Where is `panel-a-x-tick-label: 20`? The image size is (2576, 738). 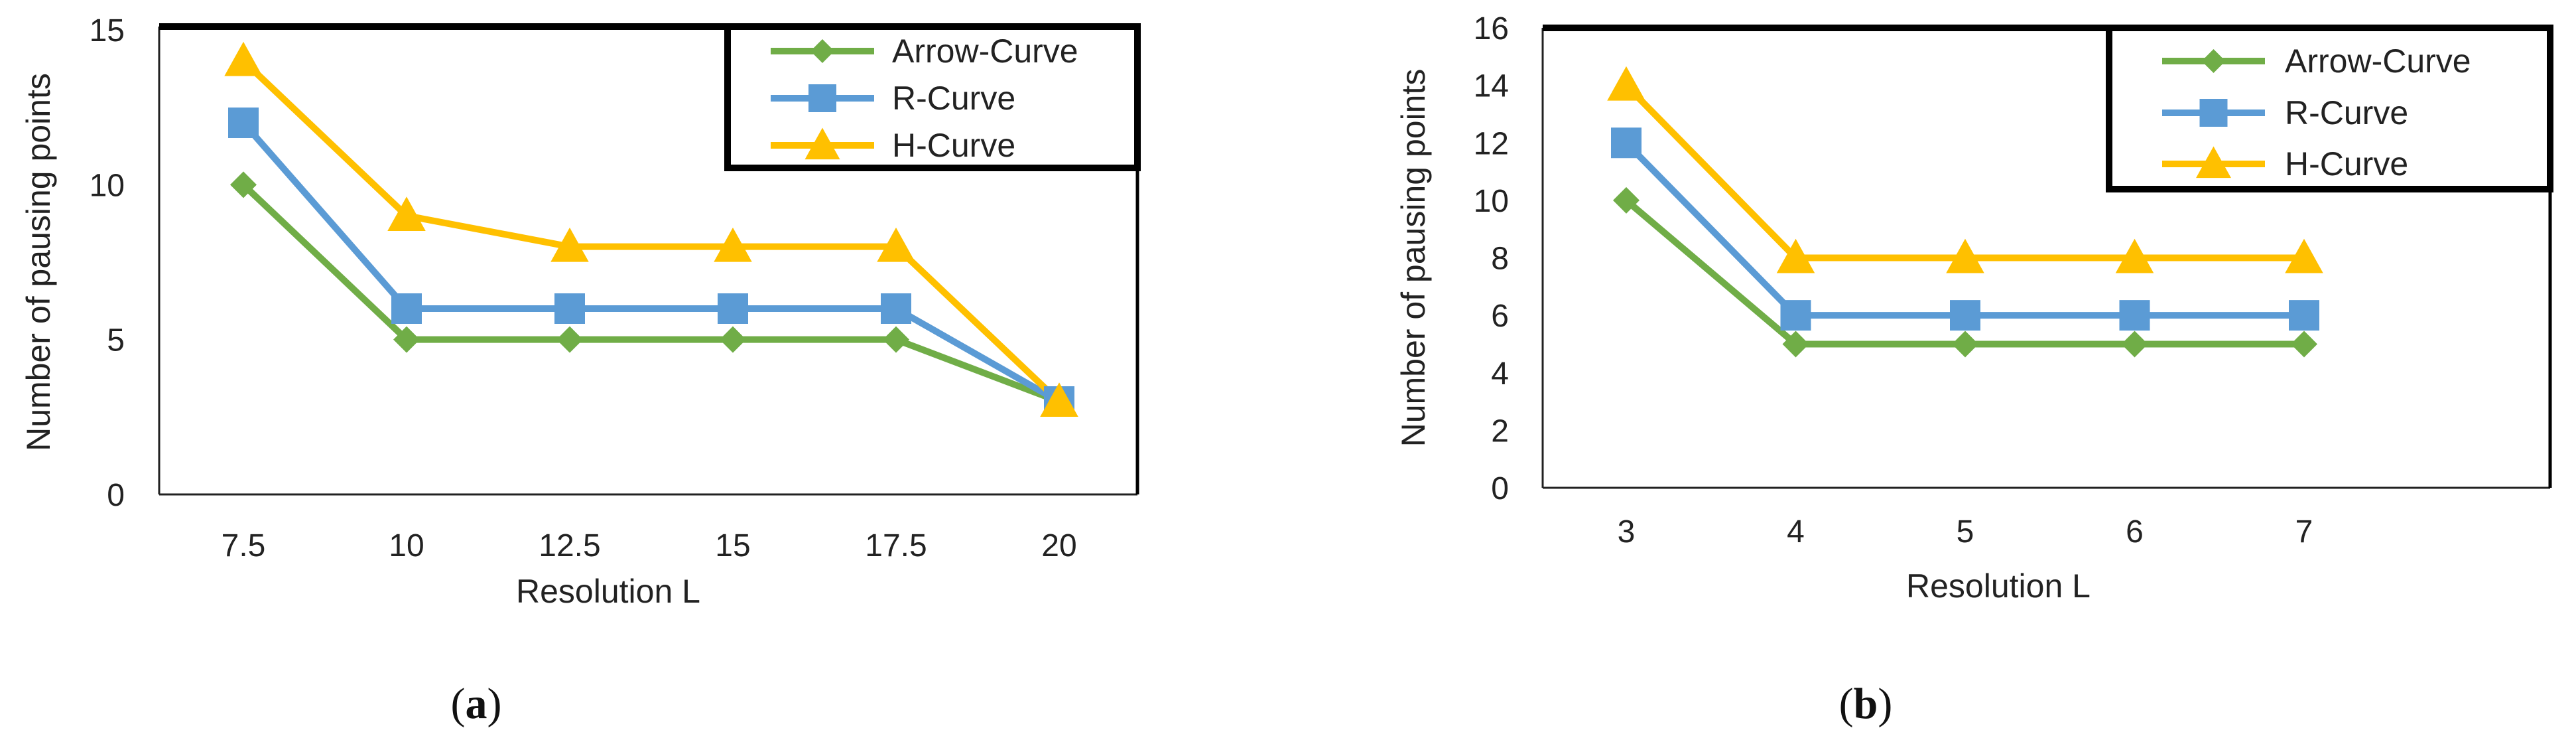
panel-a-x-tick-label: 20 is located at coordinates (1059, 545).